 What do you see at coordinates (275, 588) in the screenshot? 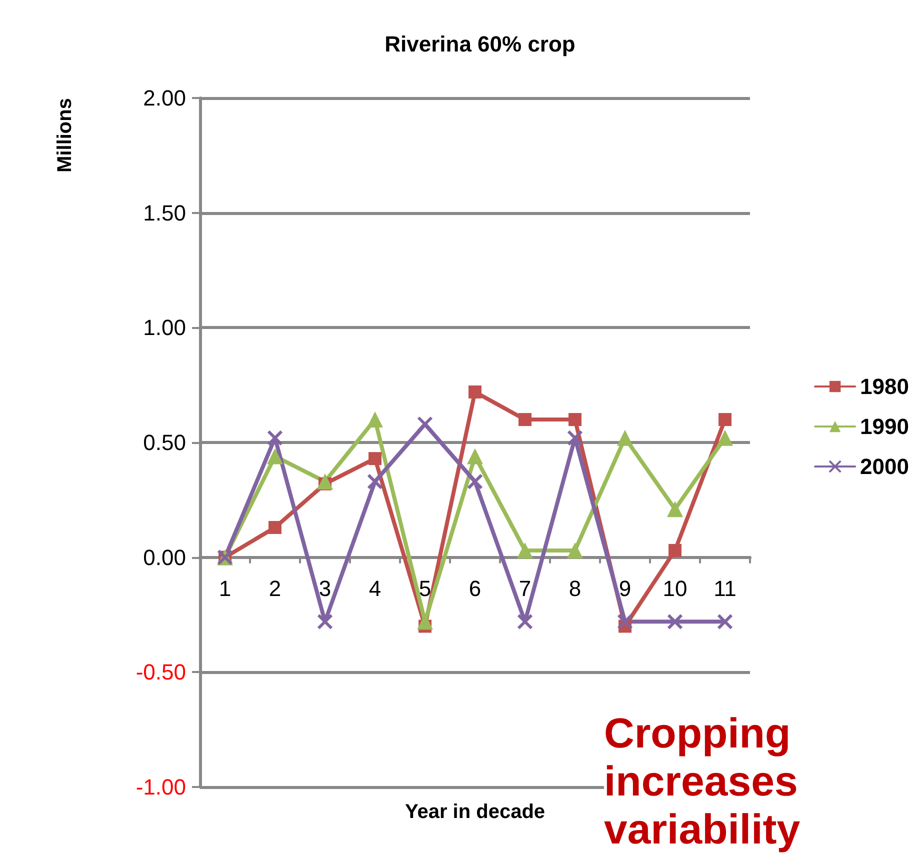
I see `x-tick-label: 2` at bounding box center [275, 588].